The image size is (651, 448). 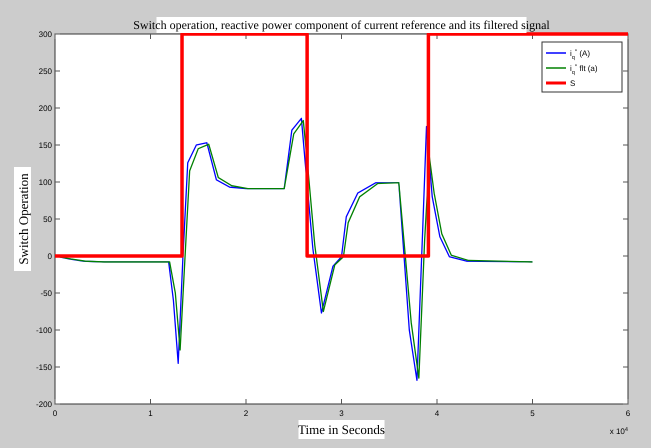 I want to click on legend-label: i$_{q}$$^{*}$ flt (a), so click(x=584, y=70).